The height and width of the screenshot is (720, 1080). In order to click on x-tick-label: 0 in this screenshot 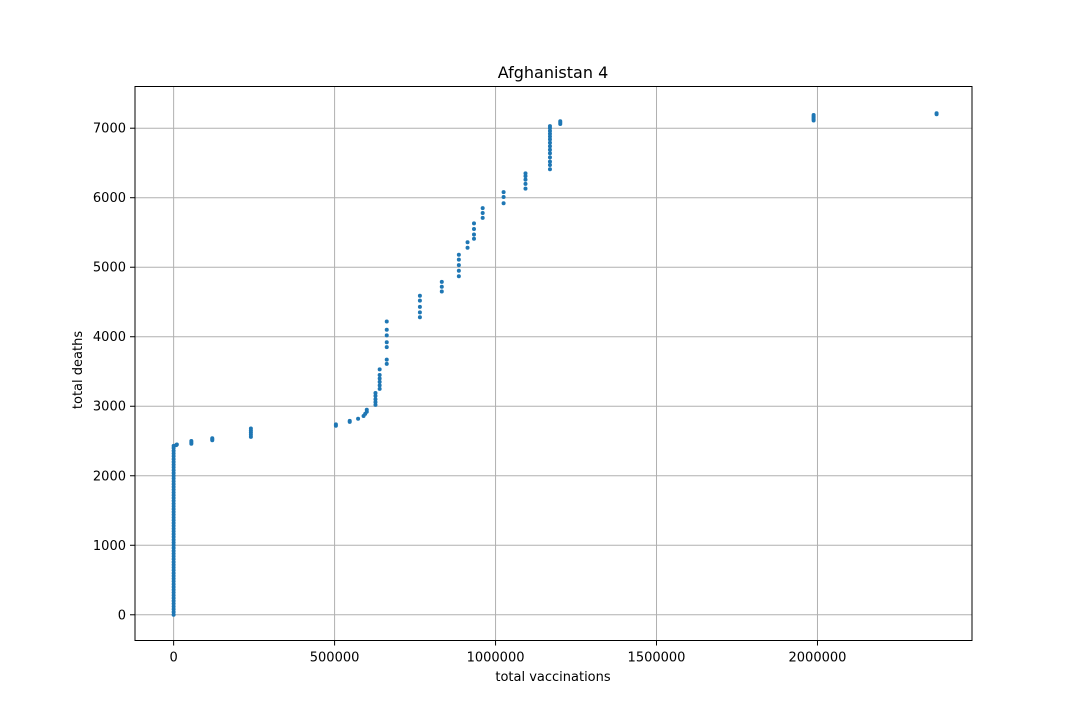, I will do `click(173, 658)`.